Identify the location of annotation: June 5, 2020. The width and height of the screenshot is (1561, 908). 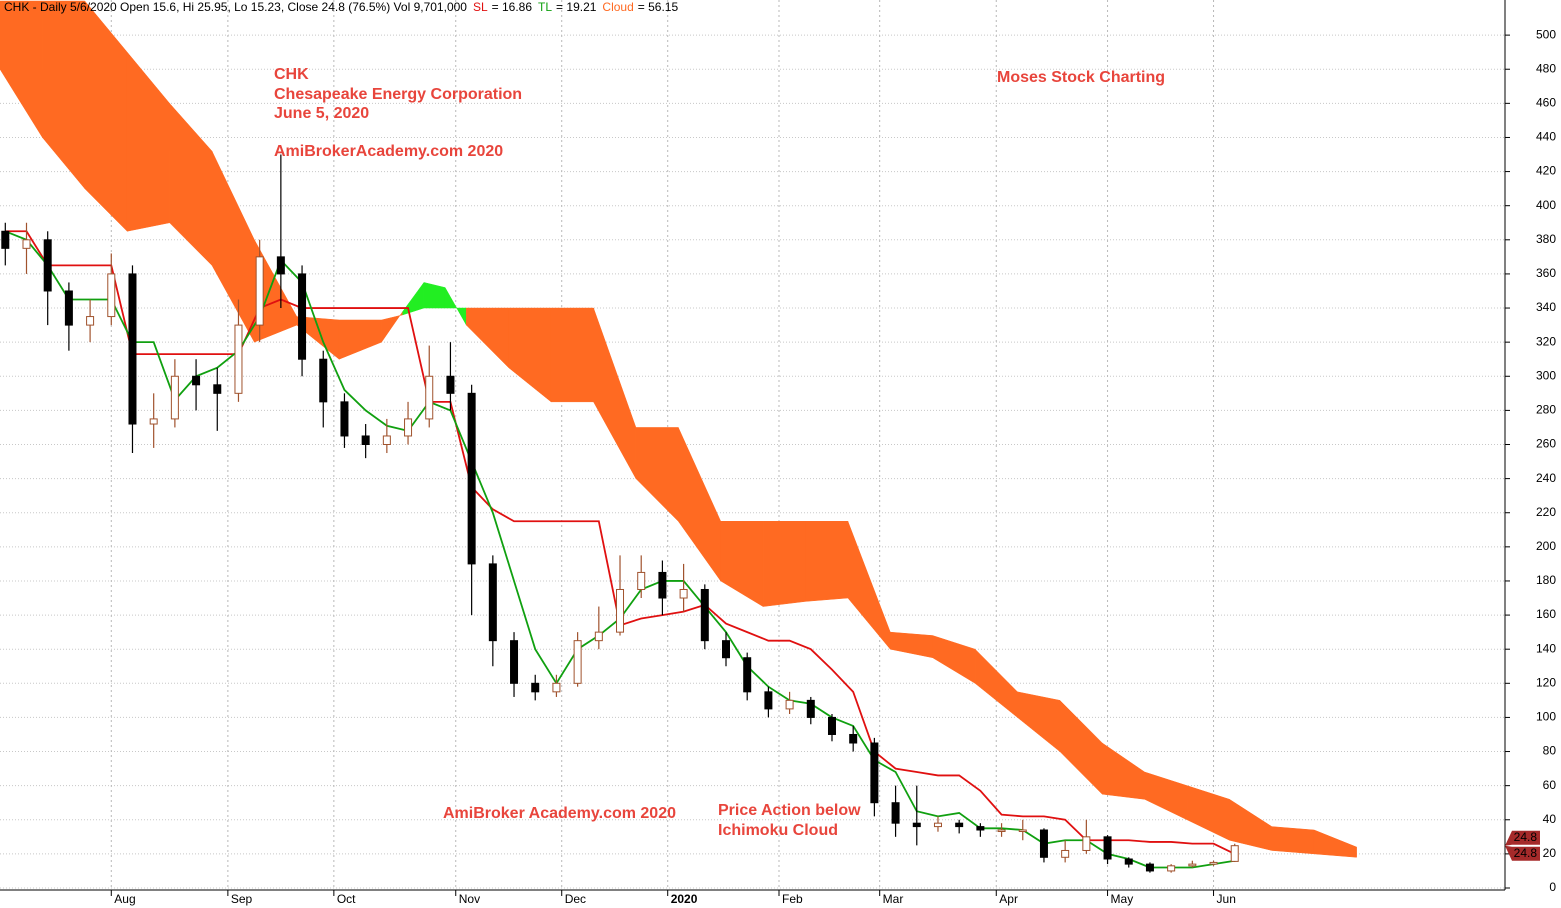
(321, 113).